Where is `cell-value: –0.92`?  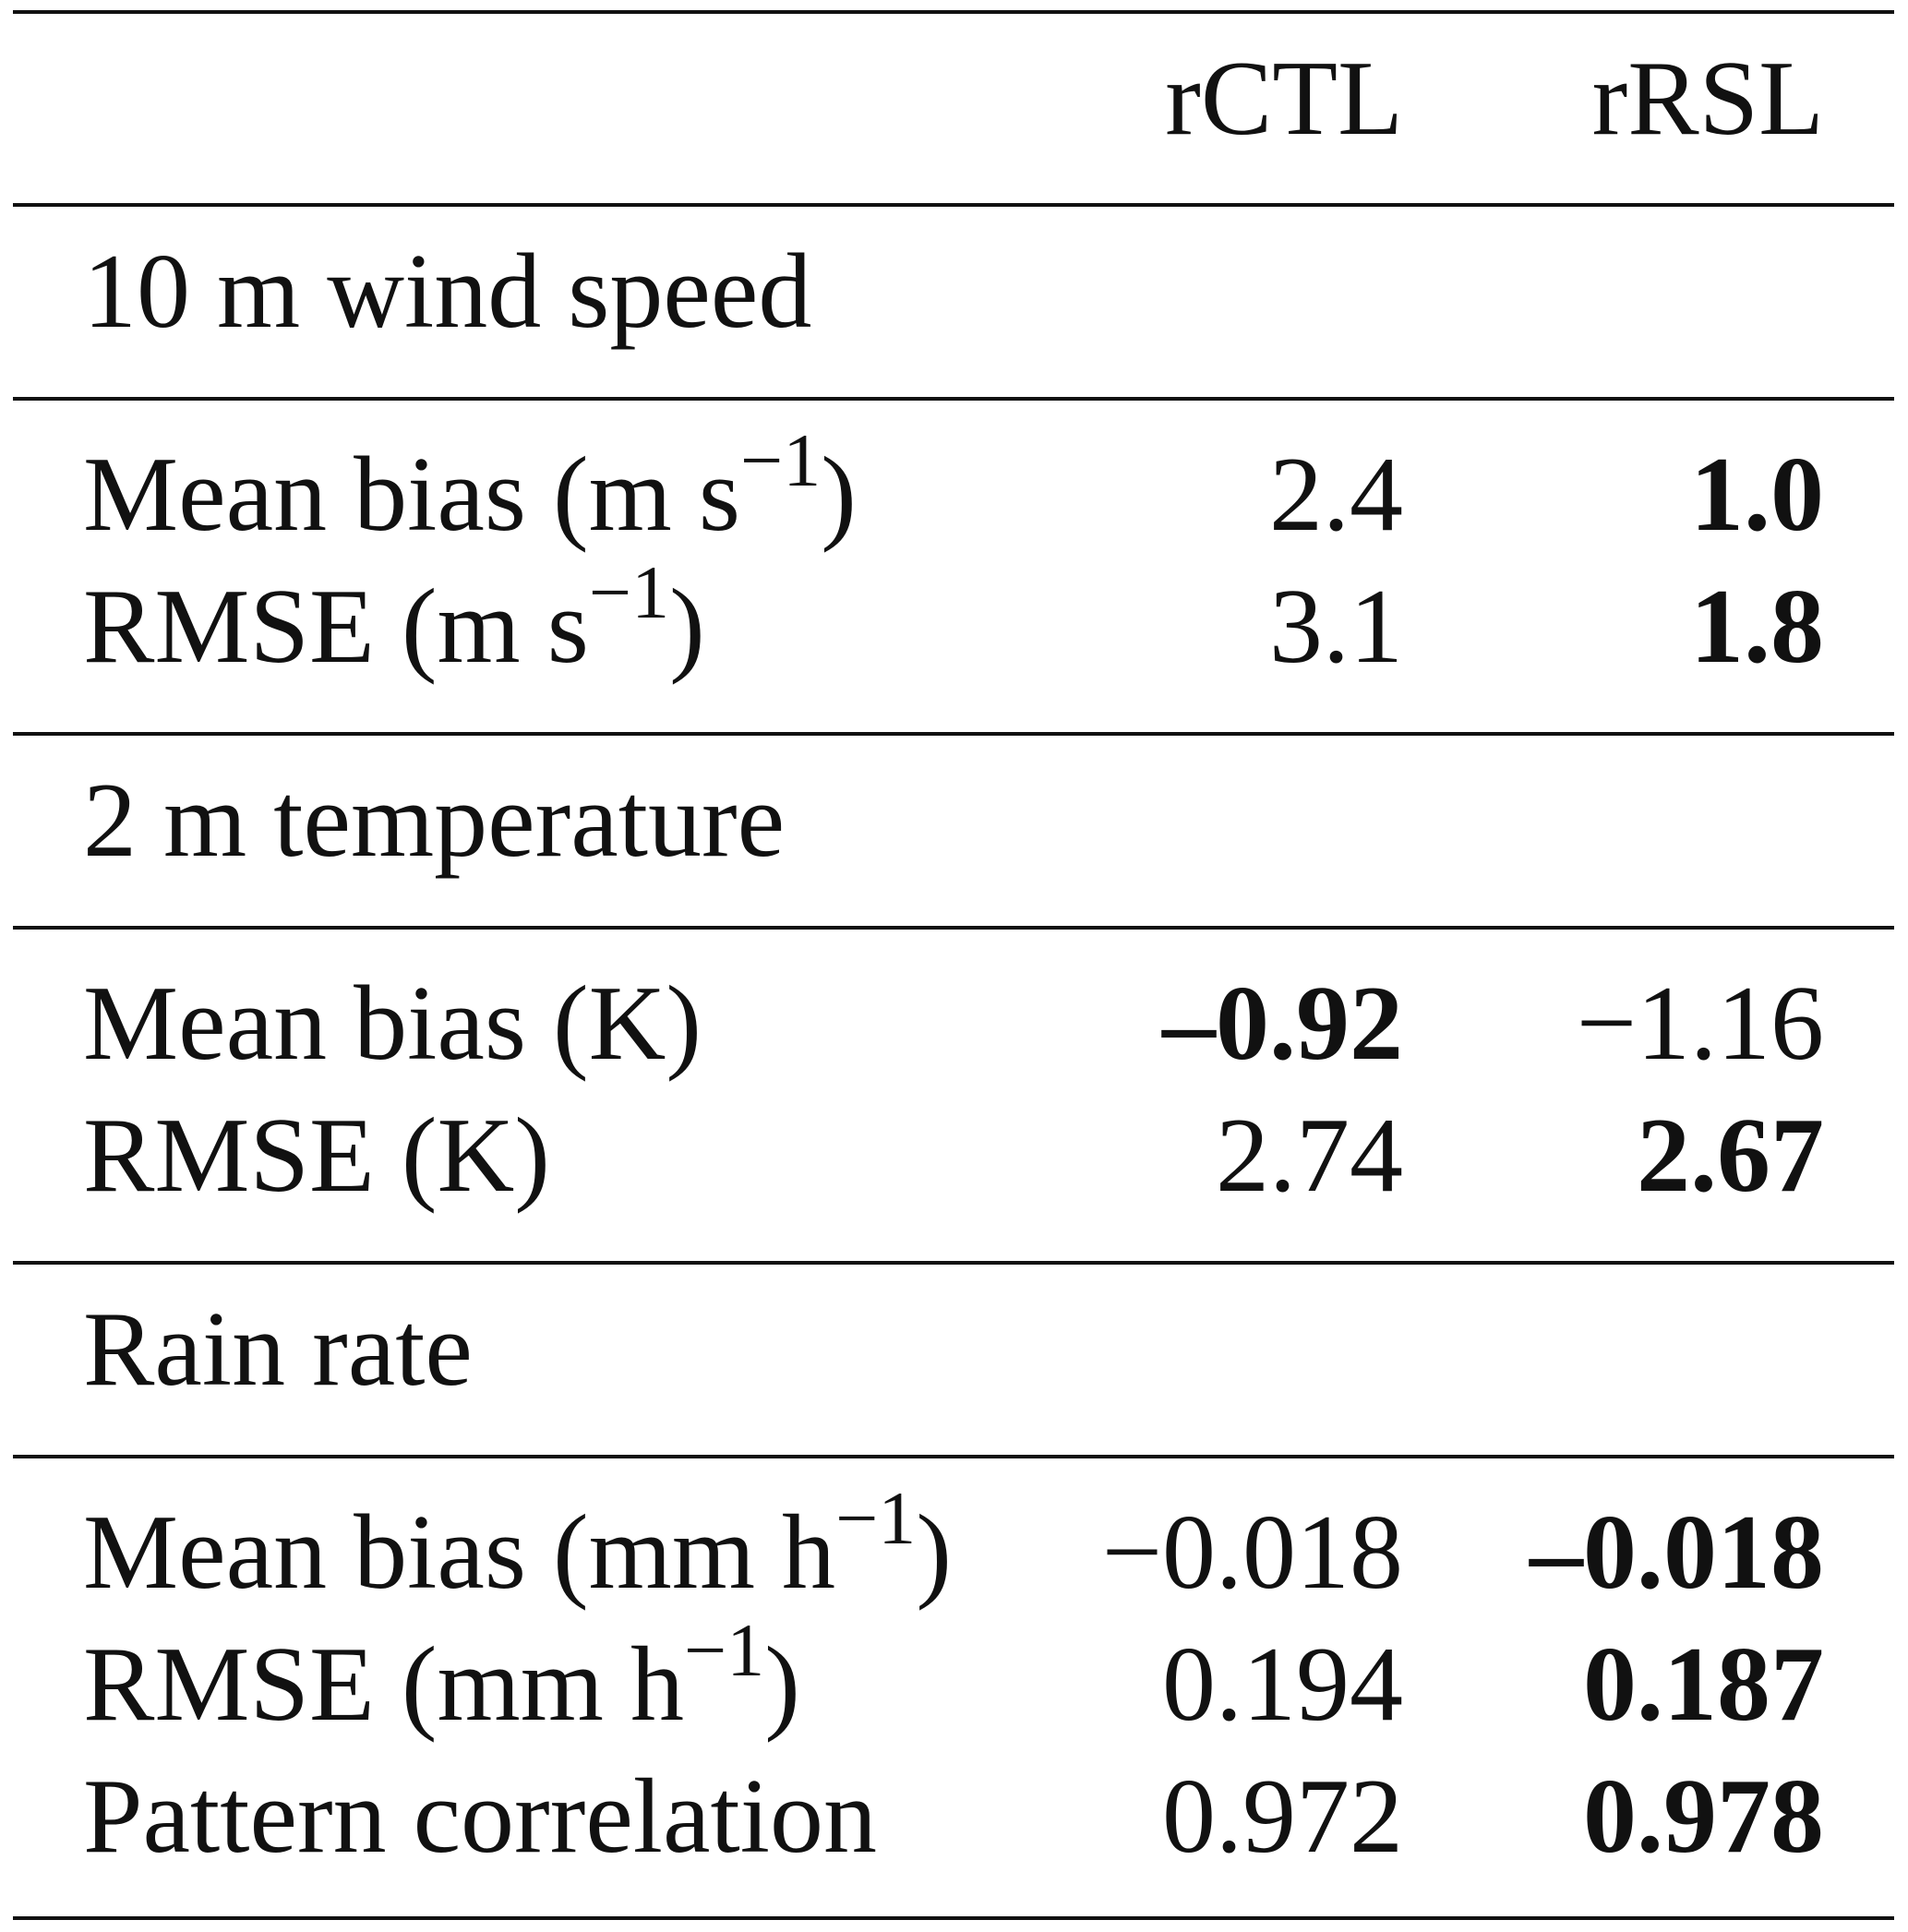 cell-value: –0.92 is located at coordinates (1282, 1024).